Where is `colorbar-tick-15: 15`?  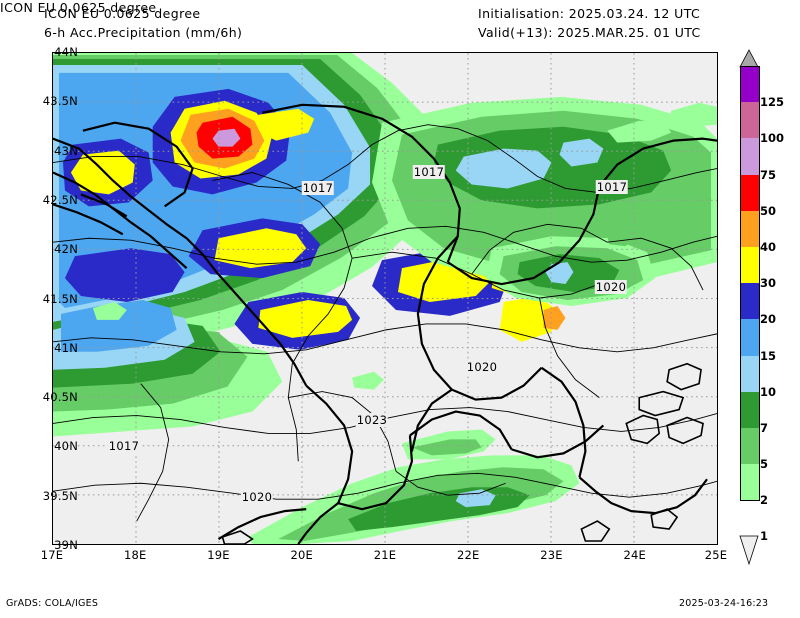
colorbar-tick-15: 15 is located at coordinates (768, 355).